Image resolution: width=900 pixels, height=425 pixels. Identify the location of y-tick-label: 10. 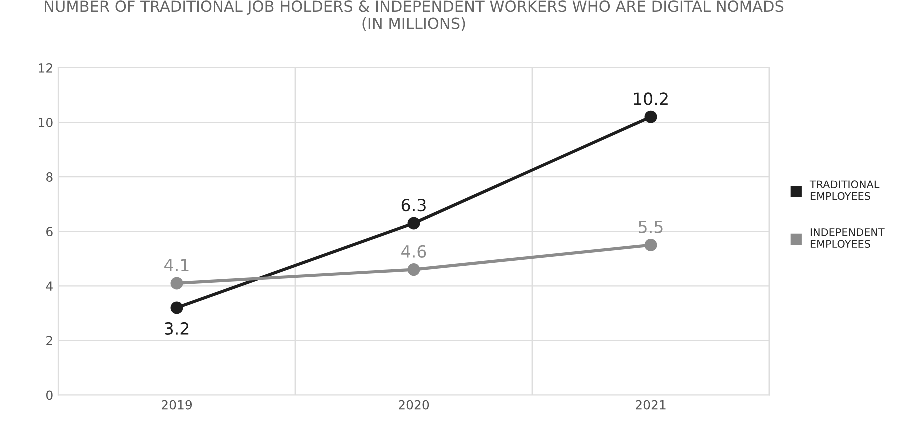
(46, 123).